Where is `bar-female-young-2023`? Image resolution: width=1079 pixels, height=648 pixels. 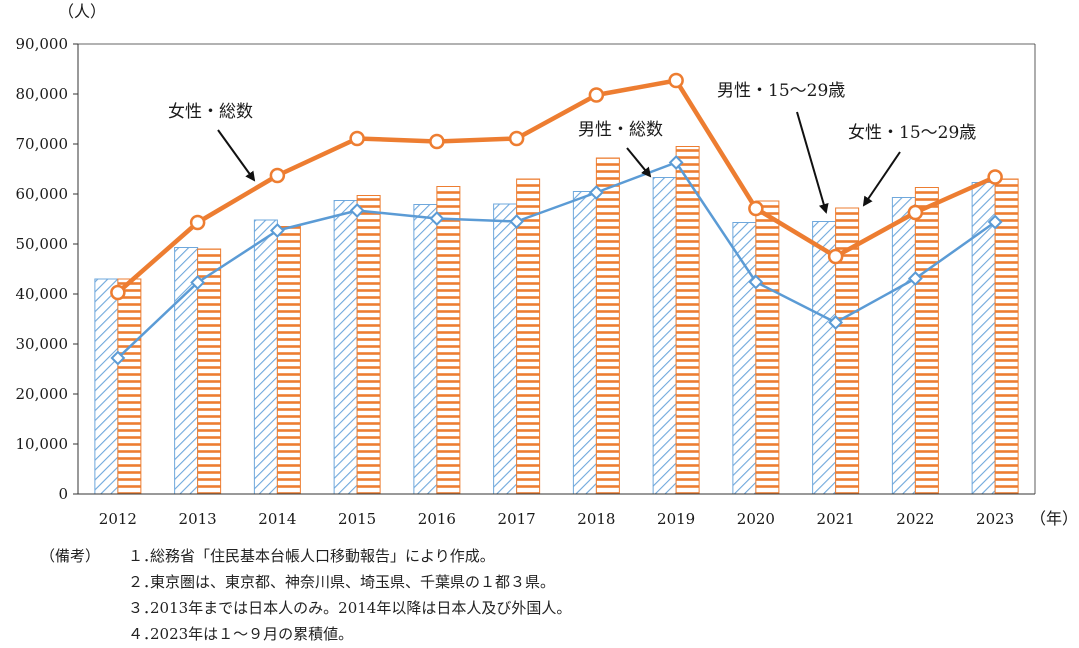 bar-female-young-2023 is located at coordinates (1006, 336).